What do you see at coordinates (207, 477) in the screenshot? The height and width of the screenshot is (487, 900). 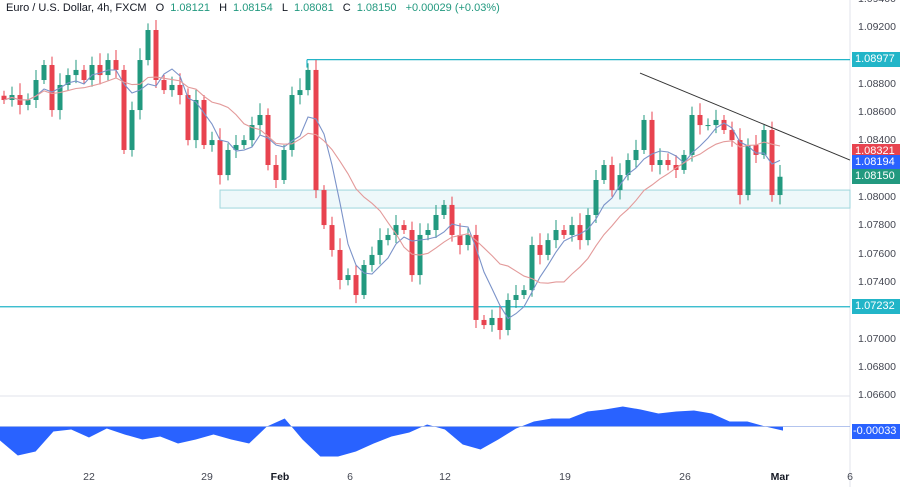 I see `time-tick: 29` at bounding box center [207, 477].